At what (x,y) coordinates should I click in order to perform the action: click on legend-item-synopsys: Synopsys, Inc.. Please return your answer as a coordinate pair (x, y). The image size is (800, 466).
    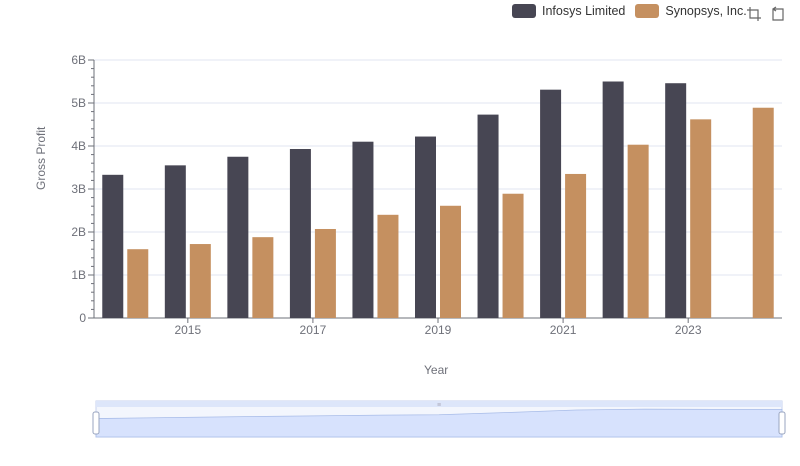
    Looking at the image, I should click on (691, 11).